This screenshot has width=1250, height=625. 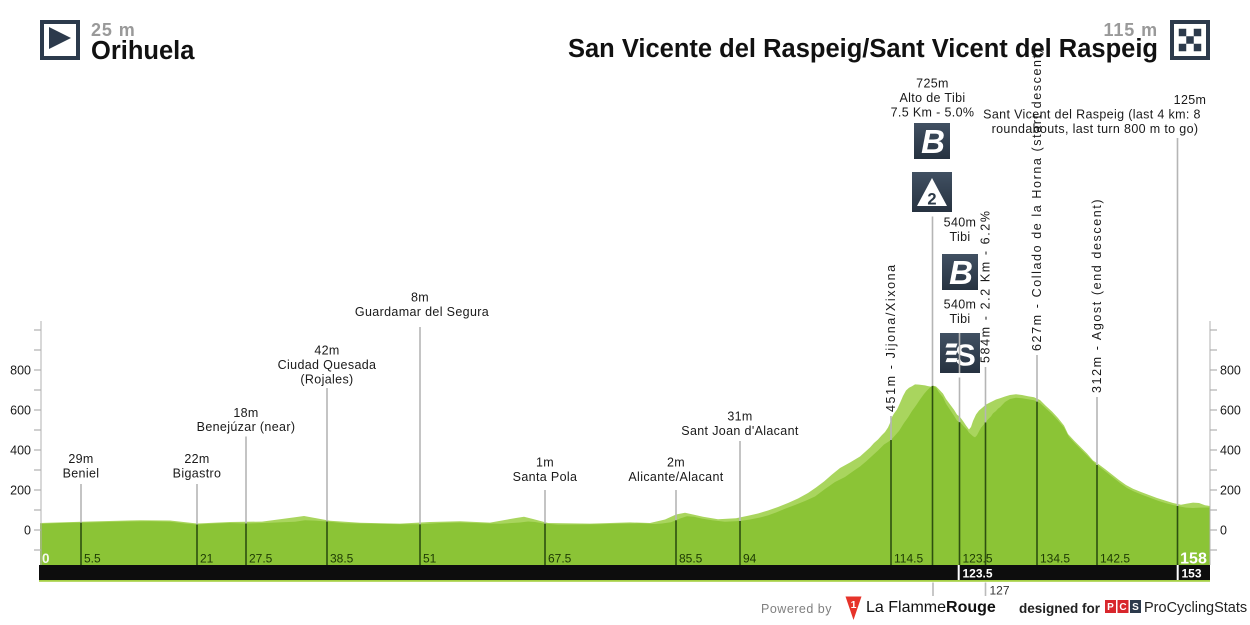 What do you see at coordinates (326, 351) in the screenshot?
I see `svg-text: 42m` at bounding box center [326, 351].